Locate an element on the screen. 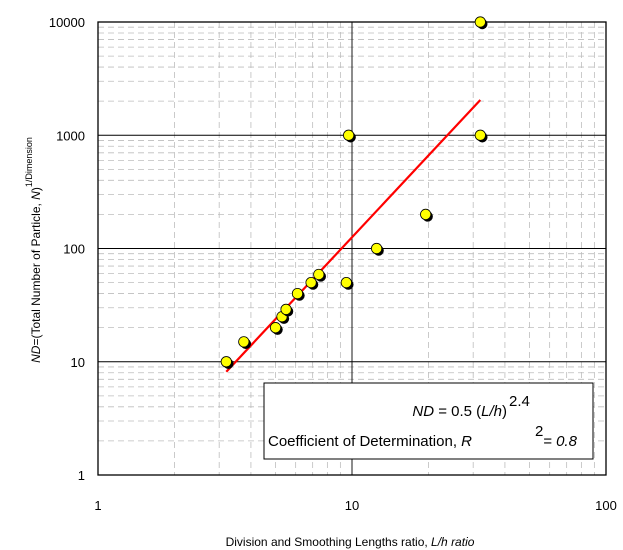 This screenshot has height=550, width=623. equation-close: ) is located at coordinates (504, 411).